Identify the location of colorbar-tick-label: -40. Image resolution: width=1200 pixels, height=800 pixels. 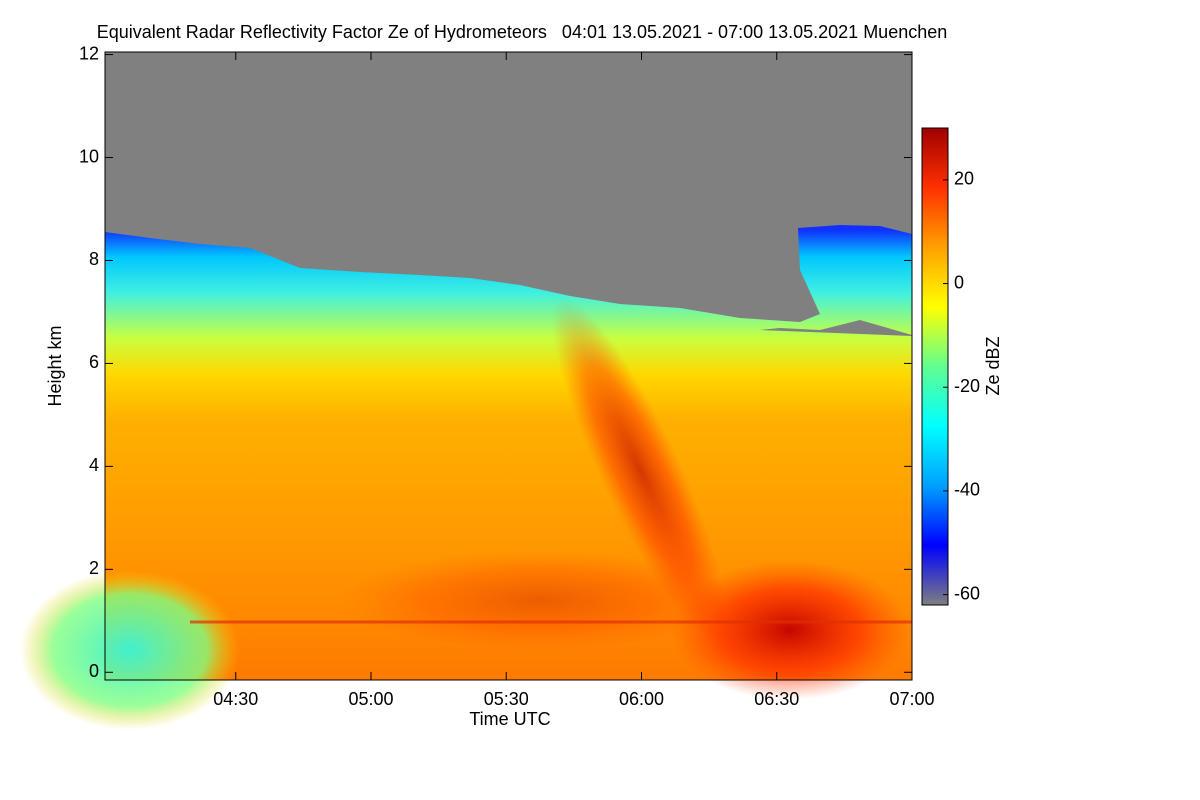
(967, 490).